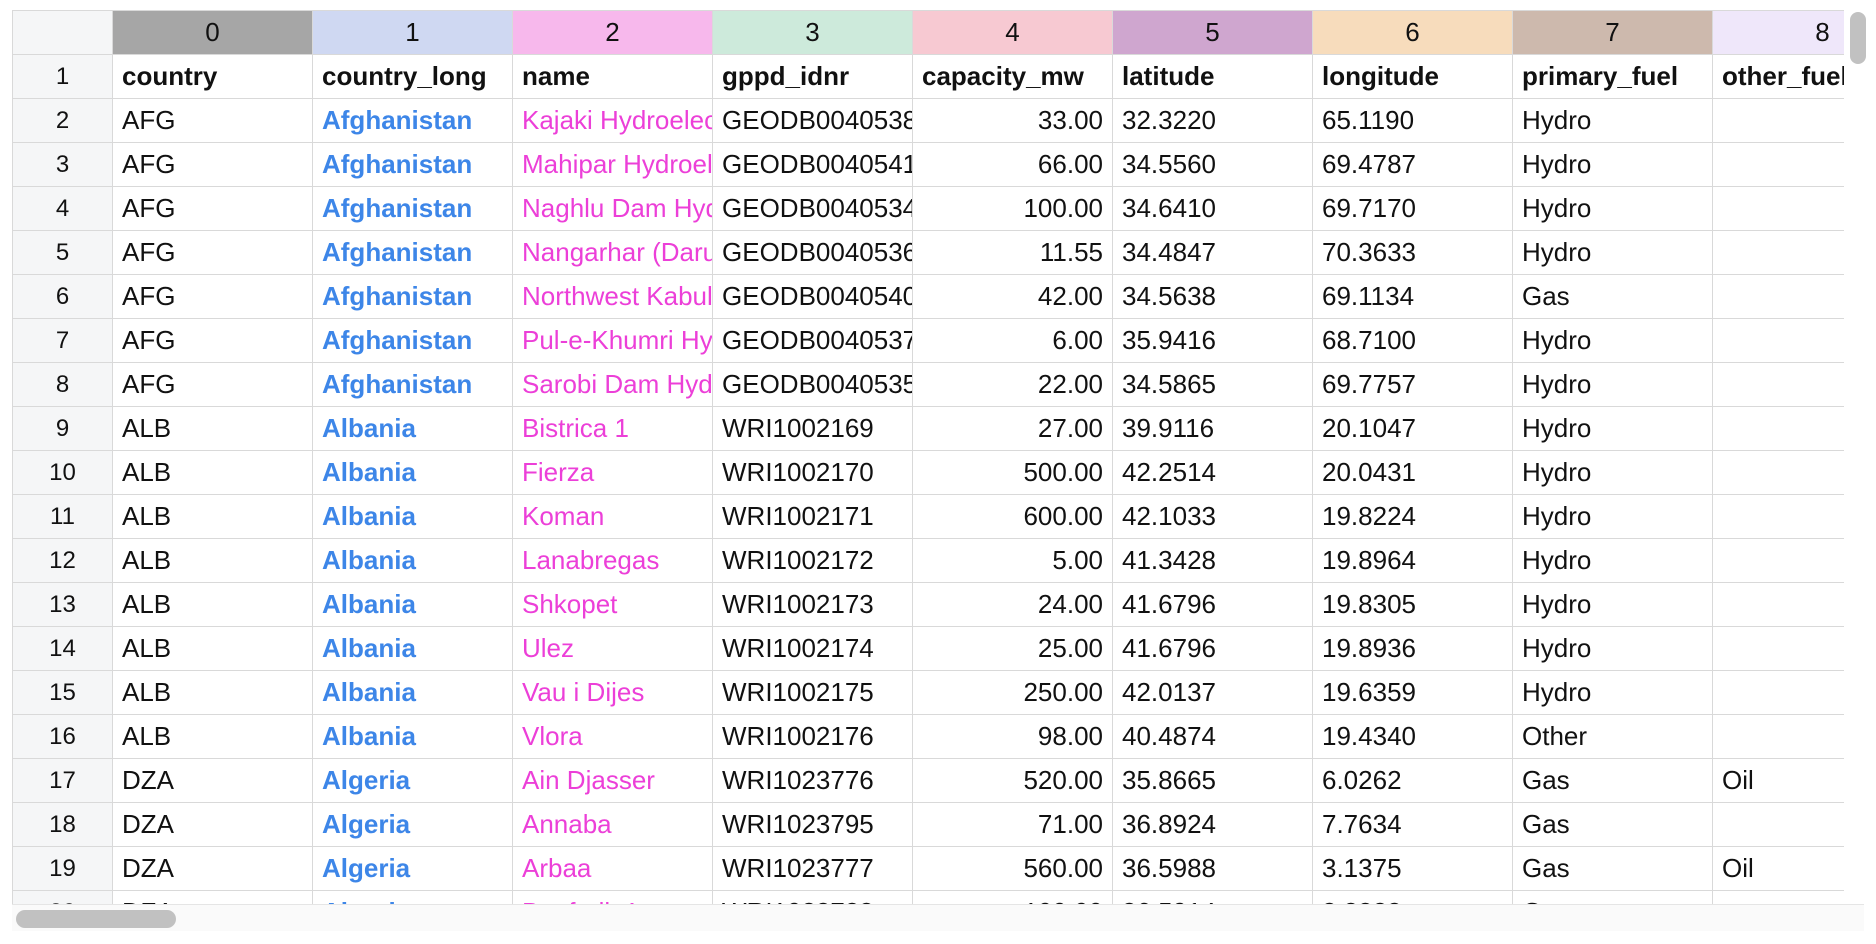  I want to click on table-cell: 19.8224, so click(1412, 516).